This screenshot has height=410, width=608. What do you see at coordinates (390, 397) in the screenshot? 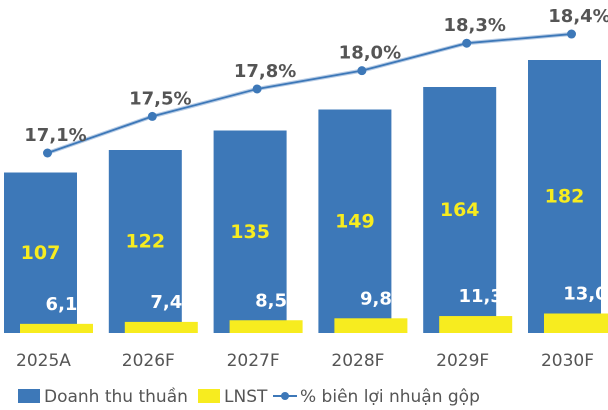
I see `legend-label-margin: % biên lợi nhuận gộp` at bounding box center [390, 397].